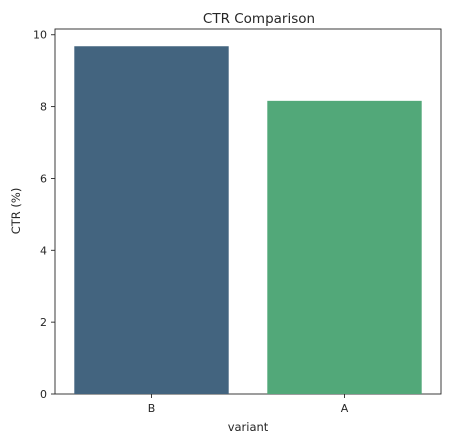  I want to click on x-tick-label: A, so click(345, 408).